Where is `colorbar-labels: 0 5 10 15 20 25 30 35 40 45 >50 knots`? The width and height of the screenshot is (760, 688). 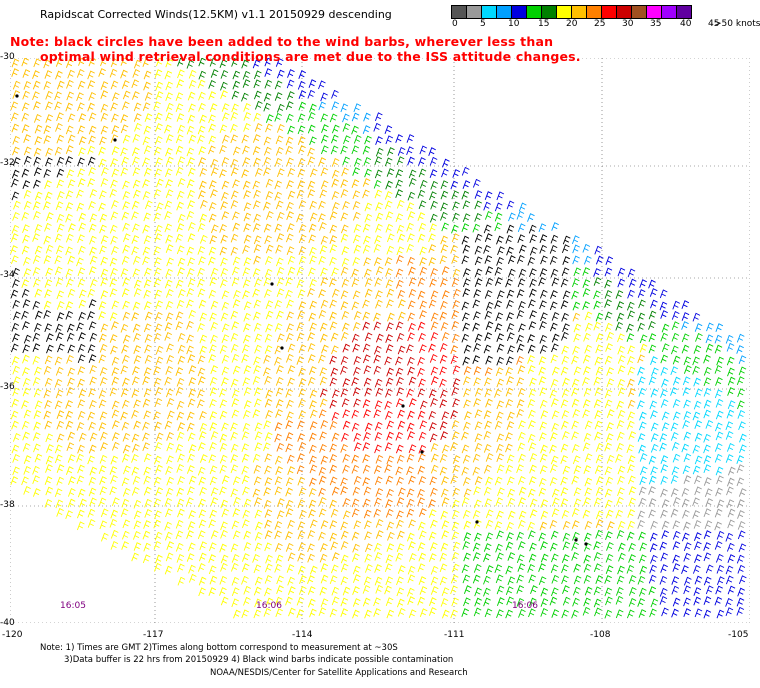
colorbar-labels: 0 5 10 15 20 25 30 35 40 45 >50 knots is located at coordinates (606, 25).